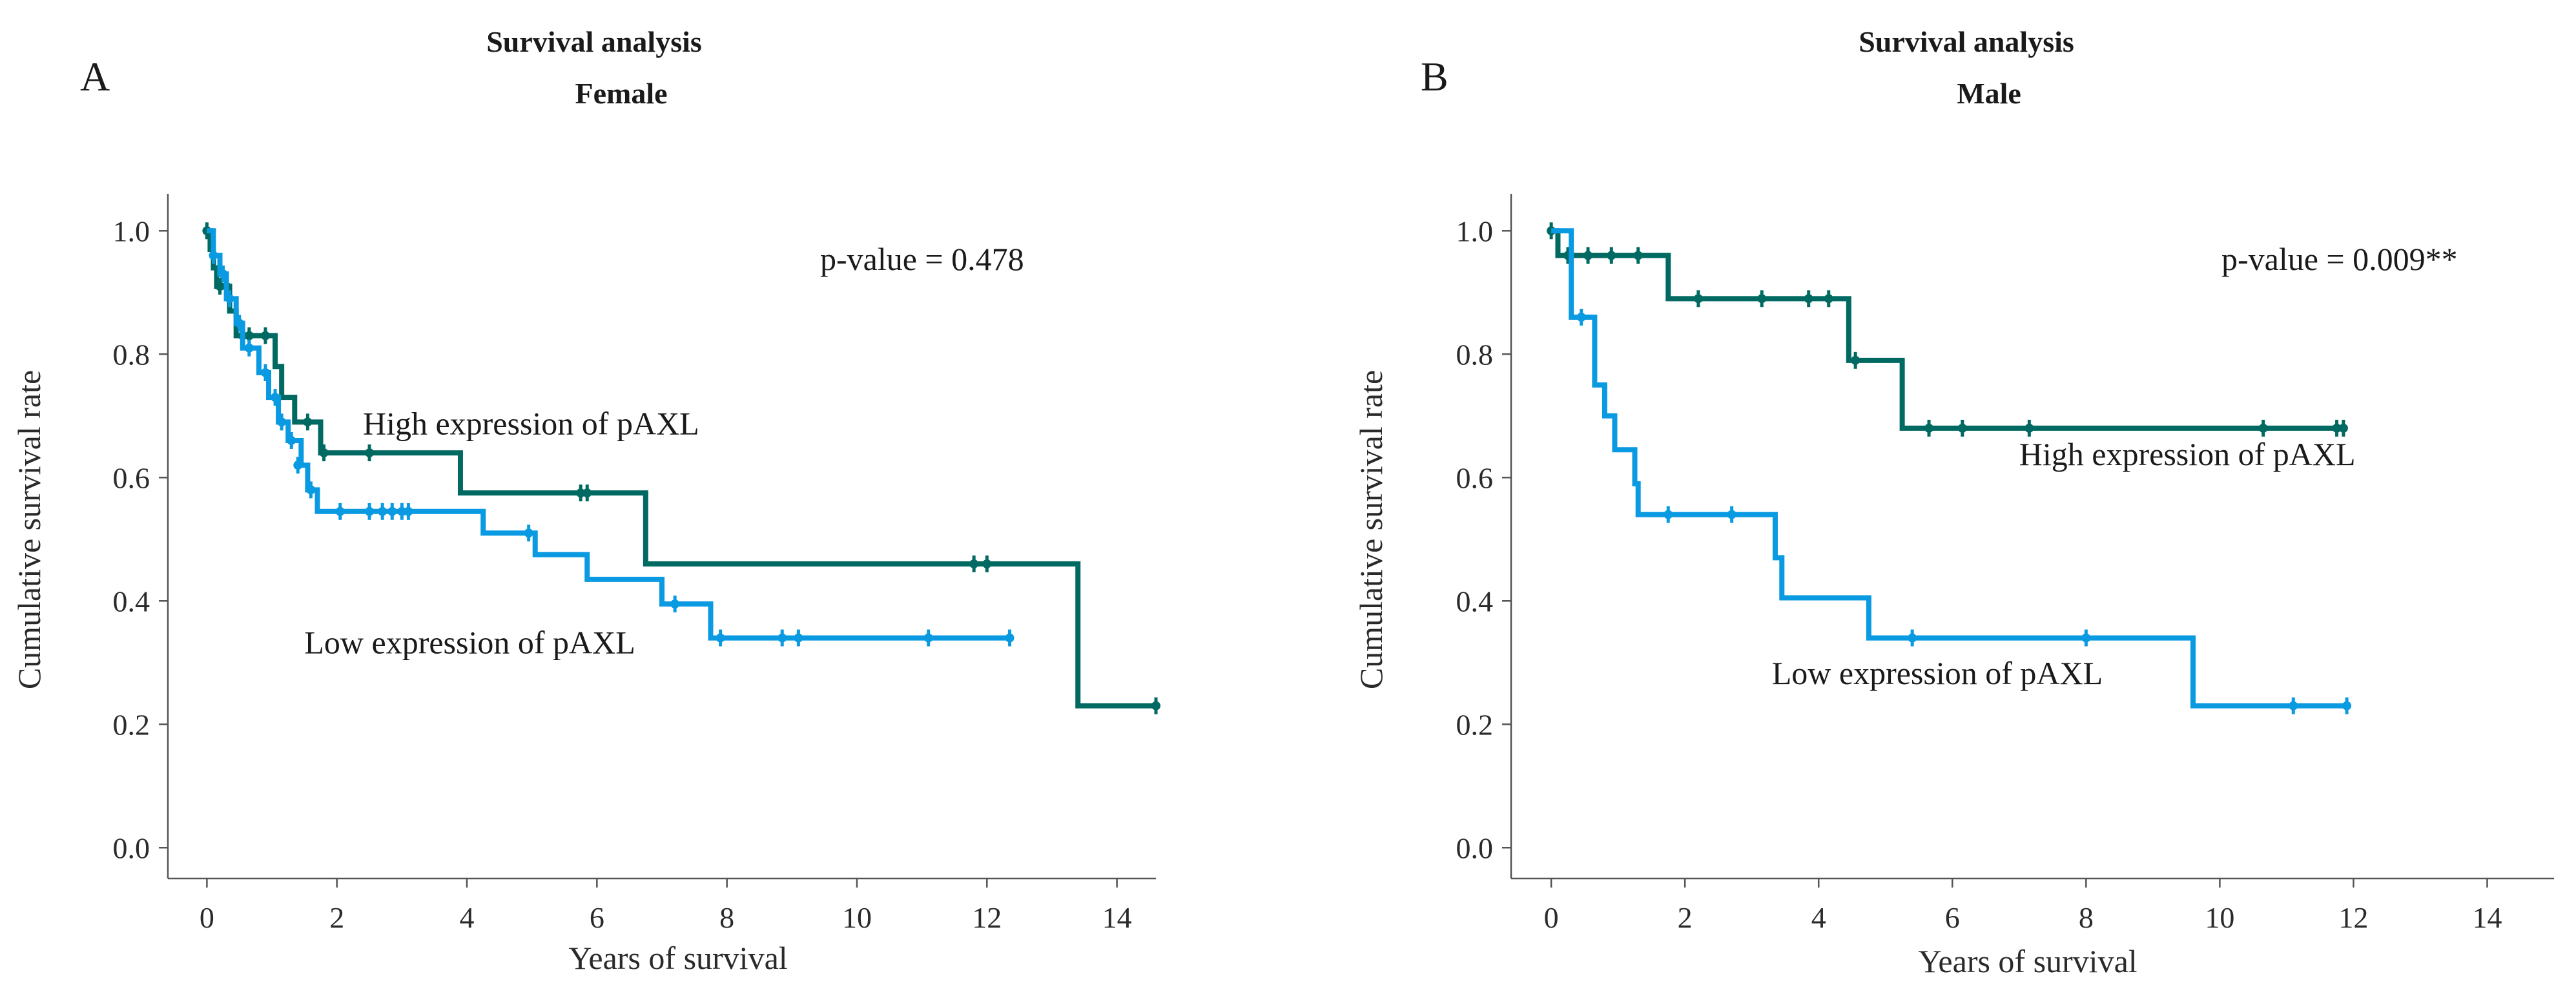  Describe the element at coordinates (1951, 347) in the screenshot. I see `series-high-expression: High expression of pAXL` at that location.